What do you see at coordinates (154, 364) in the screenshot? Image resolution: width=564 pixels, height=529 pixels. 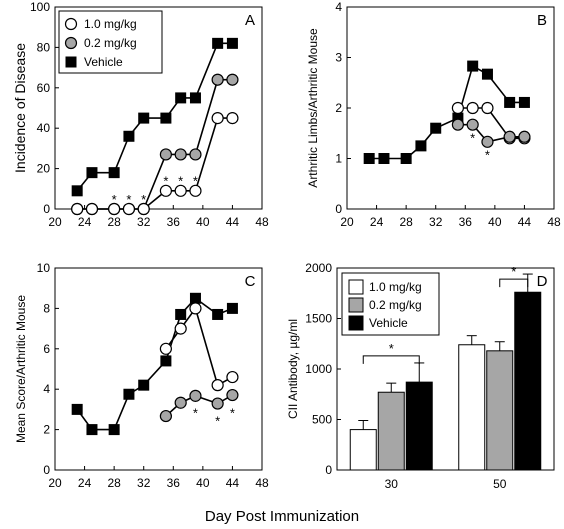 I see `series-line-vehicle` at bounding box center [154, 364].